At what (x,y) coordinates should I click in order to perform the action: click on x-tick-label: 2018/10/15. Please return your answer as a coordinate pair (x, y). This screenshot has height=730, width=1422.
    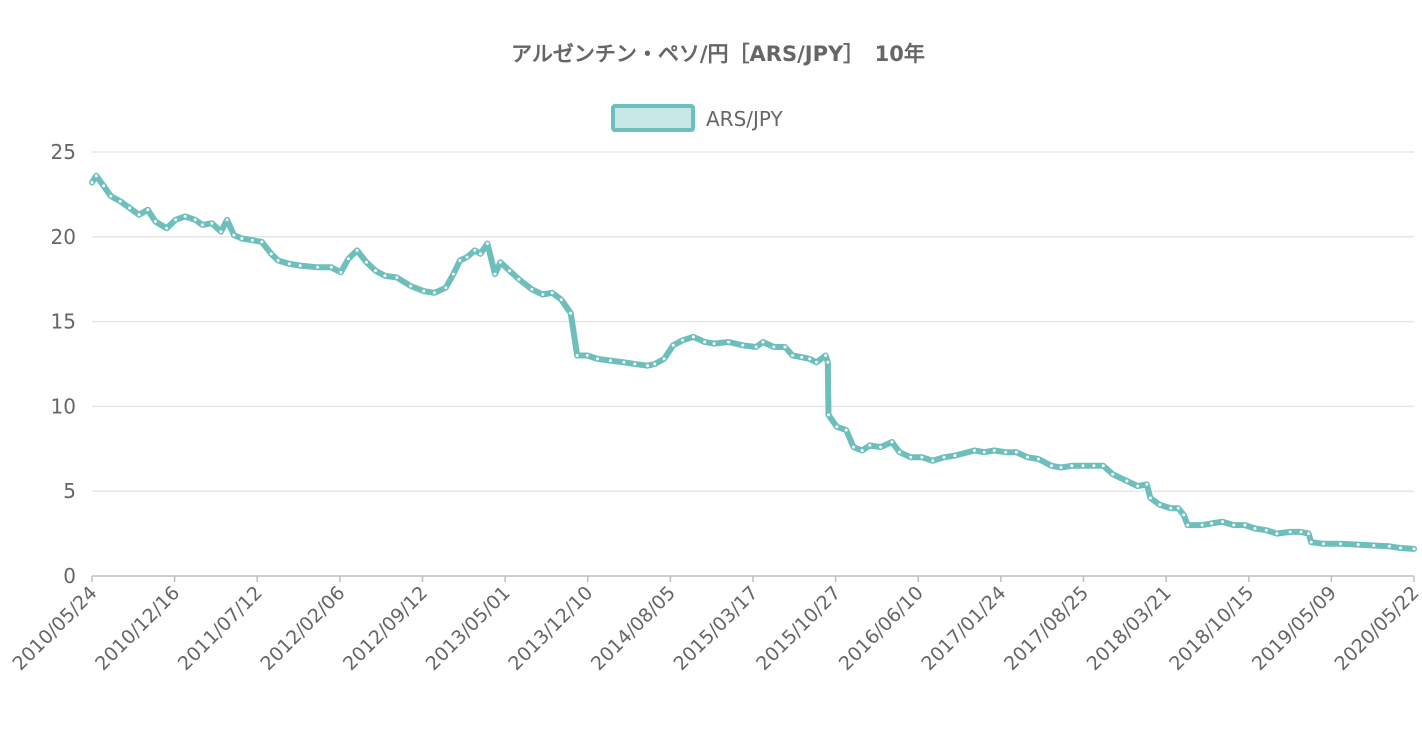
    Looking at the image, I should click on (1211, 628).